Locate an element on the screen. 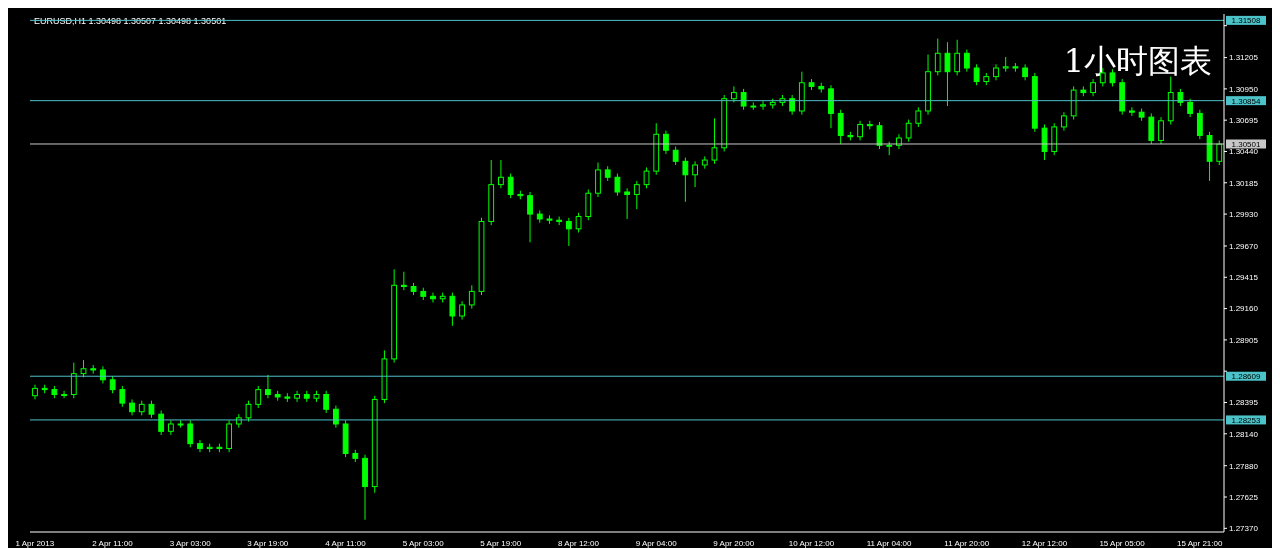 The height and width of the screenshot is (548, 1280). x-tick-label: 11 Apr 20:00 is located at coordinates (967, 543).